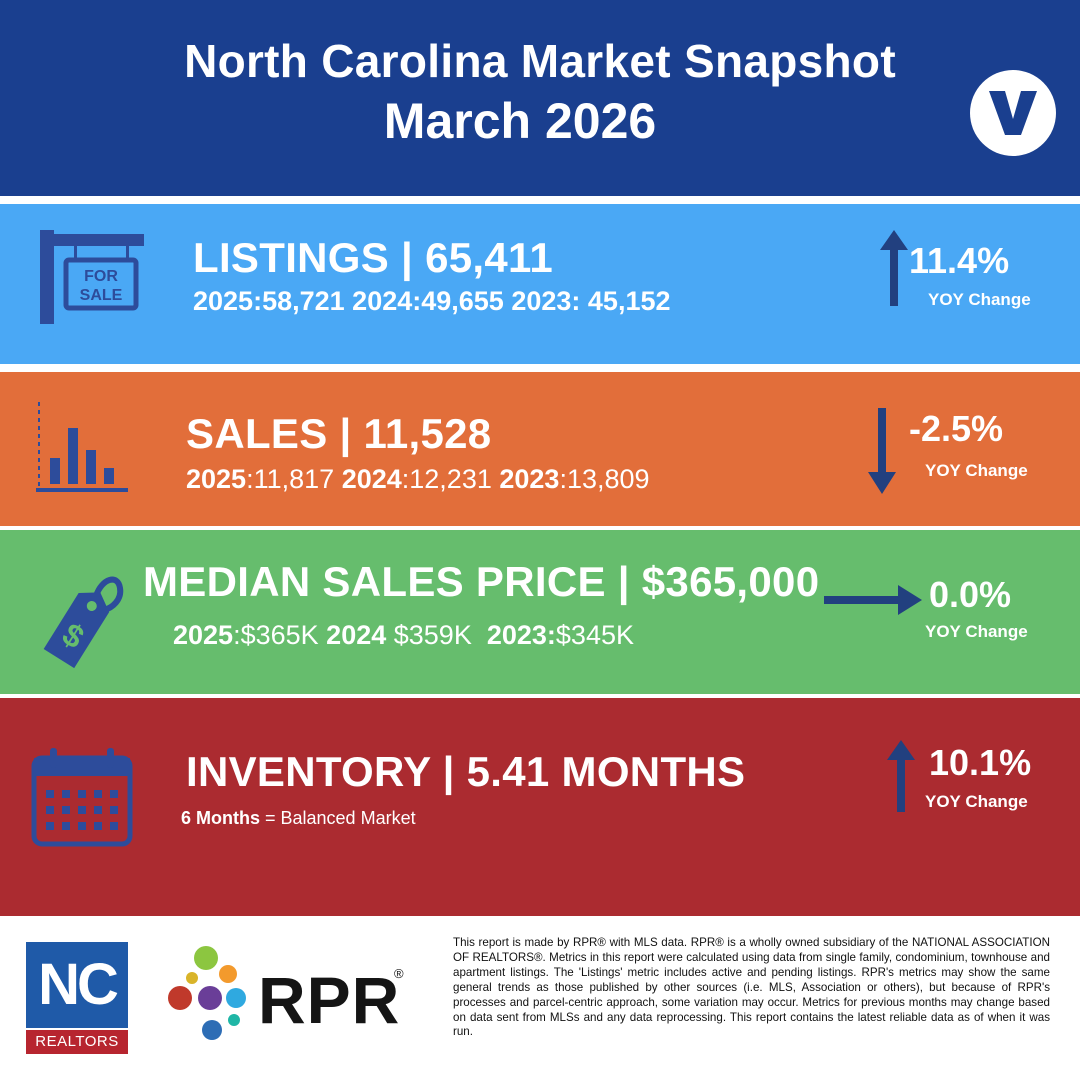  Describe the element at coordinates (101, 276) in the screenshot. I see `sign-text-for: FOR` at that location.